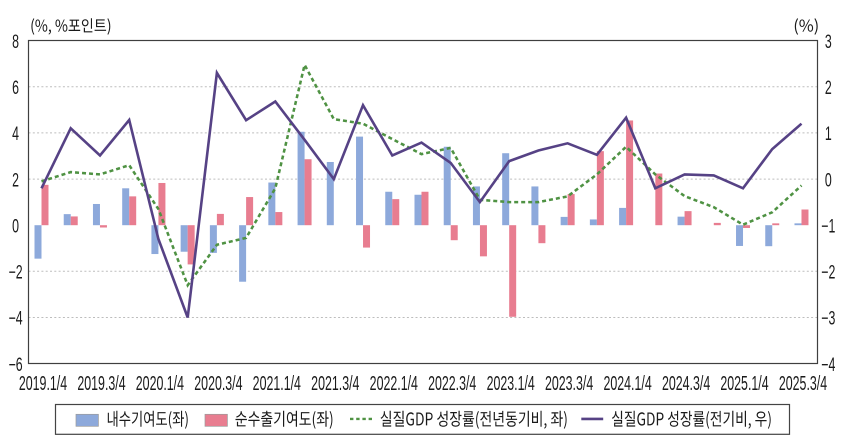  I want to click on svg-text: 6, so click(15, 87).